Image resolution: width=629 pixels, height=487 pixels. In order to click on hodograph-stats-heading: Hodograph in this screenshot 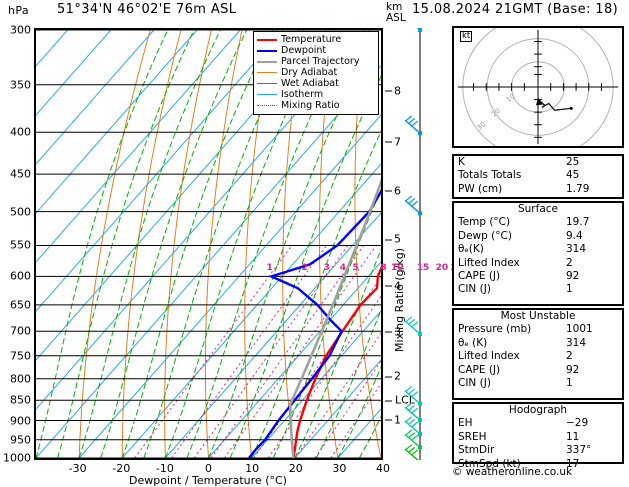, I will do `click(538, 410)`.